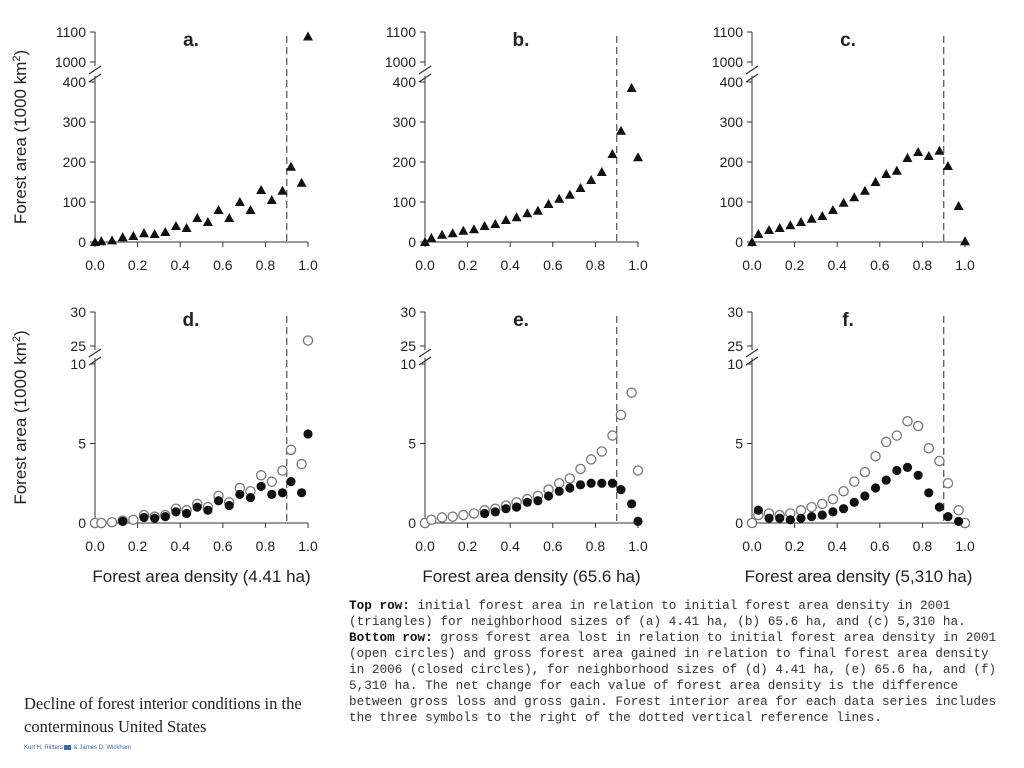 The width and height of the screenshot is (1024, 768). I want to click on x-tick-label: 0.6, so click(880, 546).